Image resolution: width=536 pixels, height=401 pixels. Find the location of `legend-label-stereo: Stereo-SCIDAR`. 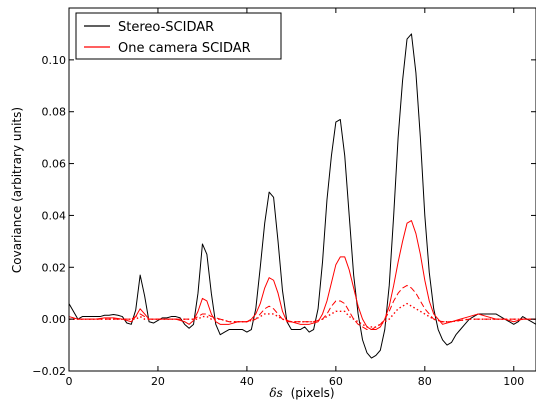

legend-label-stereo: Stereo-SCIDAR is located at coordinates (166, 27).